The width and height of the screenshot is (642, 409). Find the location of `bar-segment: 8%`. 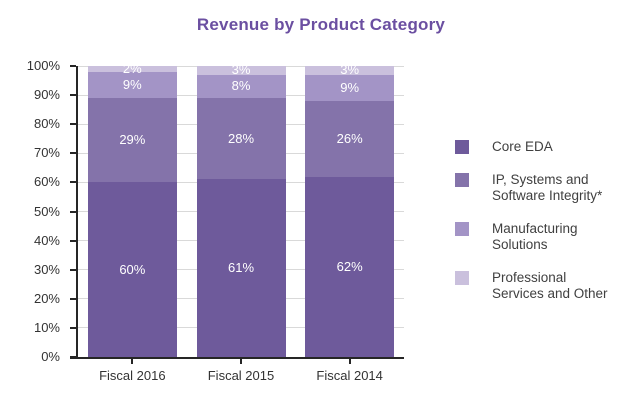

bar-segment: 8% is located at coordinates (241, 86).